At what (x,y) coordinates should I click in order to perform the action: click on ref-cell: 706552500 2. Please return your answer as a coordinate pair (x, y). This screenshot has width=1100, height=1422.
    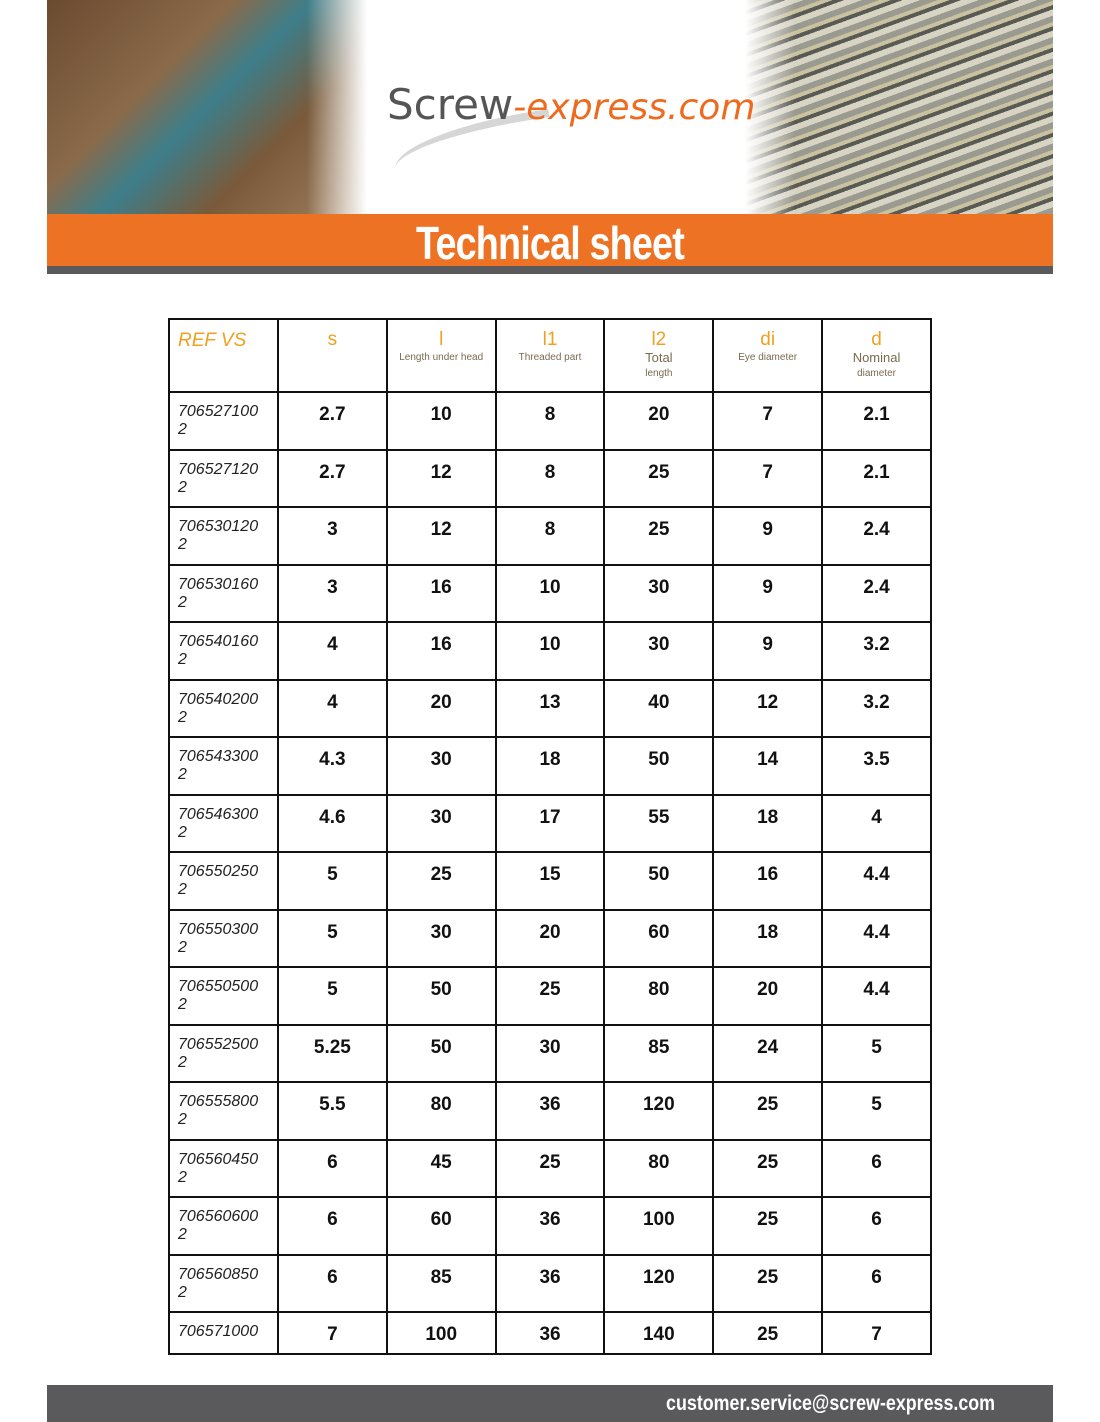
    Looking at the image, I should click on (223, 1053).